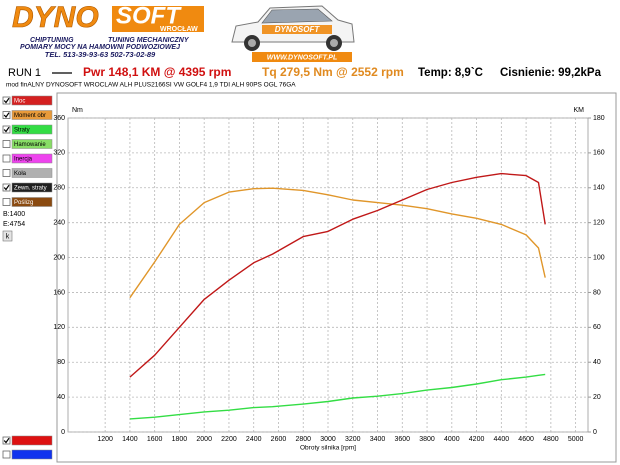  What do you see at coordinates (157, 72) in the screenshot?
I see `run-power: Pwr 148,1 KM @ 4395 rpm` at bounding box center [157, 72].